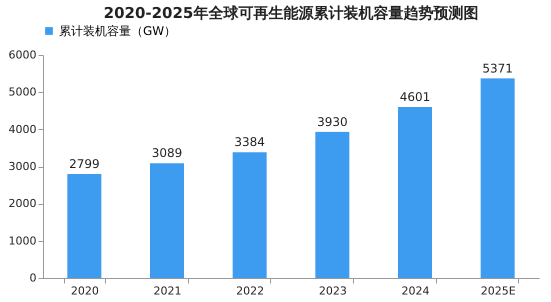 This screenshot has width=551, height=302. What do you see at coordinates (84, 291) in the screenshot?
I see `x-tick-label: 2020` at bounding box center [84, 291].